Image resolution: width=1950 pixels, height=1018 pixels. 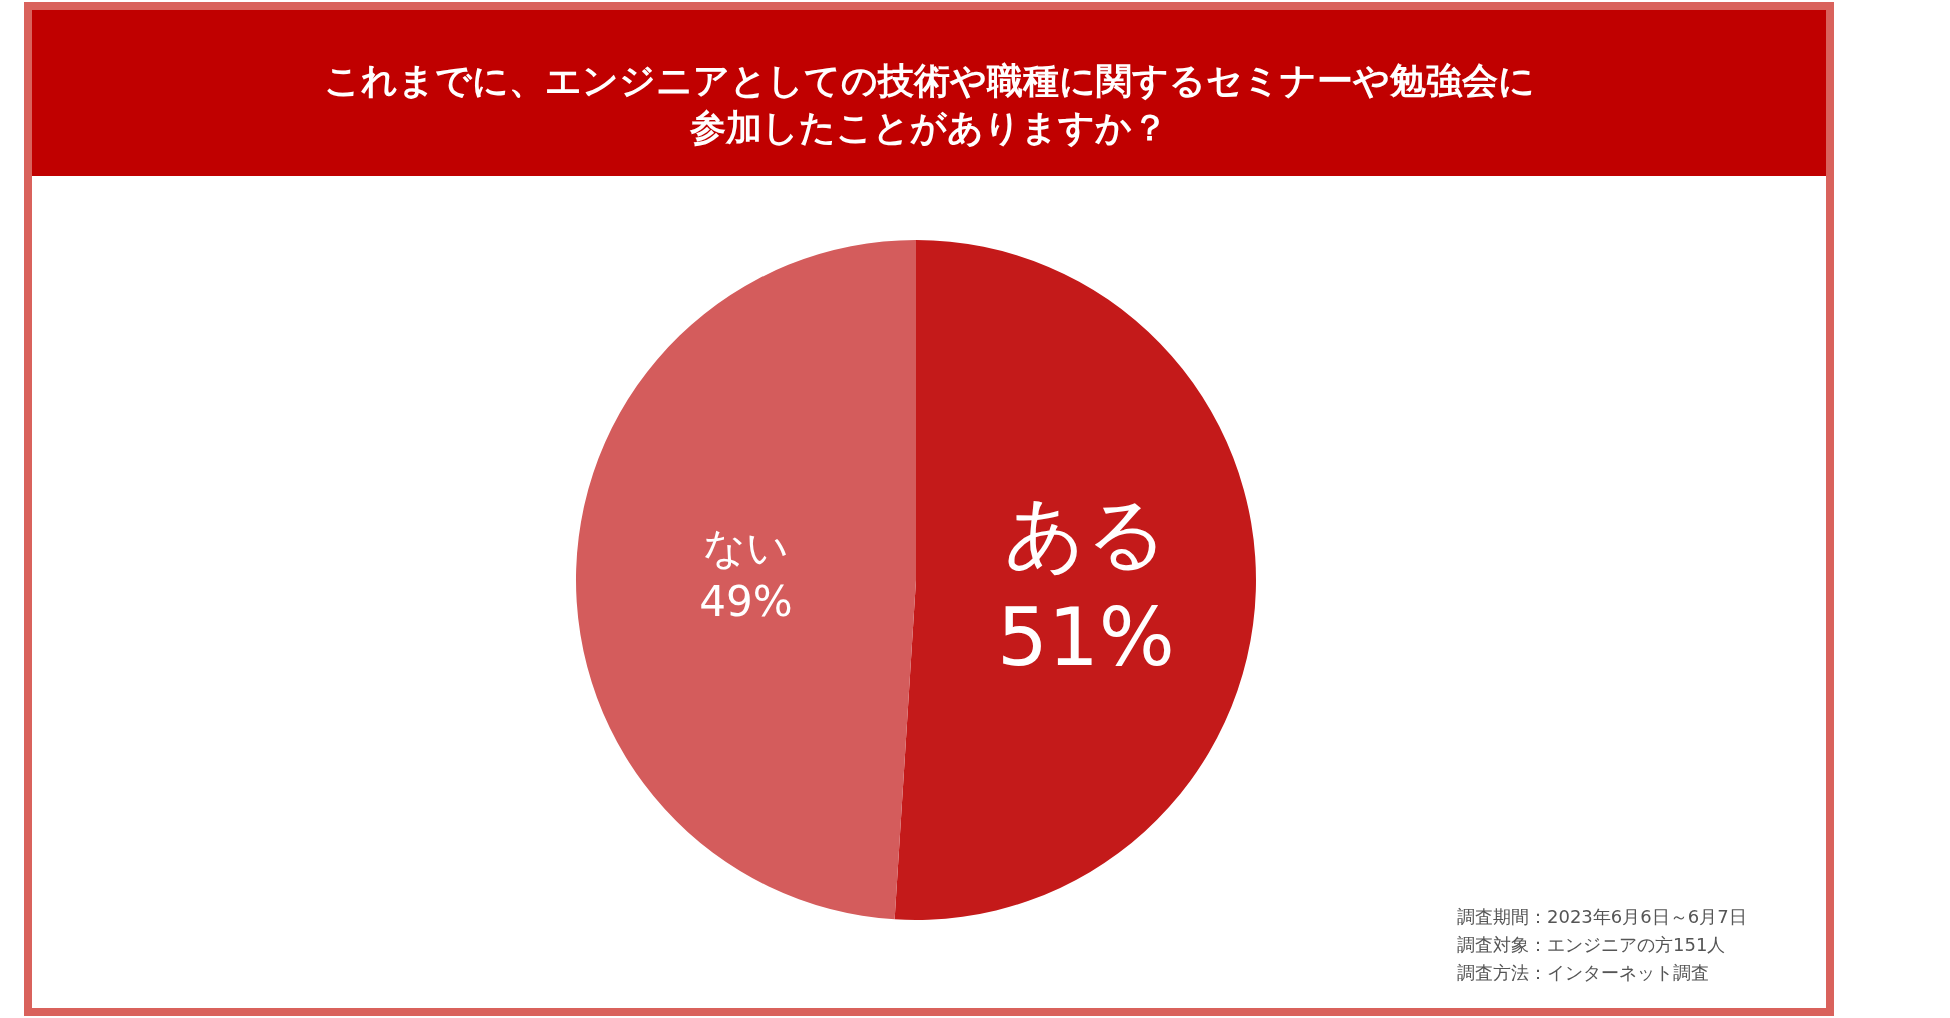 What do you see at coordinates (929, 104) in the screenshot?
I see `chart-title: これまでに、エンジニアとしての技術や職種に関するセミナーや勉強会に参加したことがありますか？` at bounding box center [929, 104].